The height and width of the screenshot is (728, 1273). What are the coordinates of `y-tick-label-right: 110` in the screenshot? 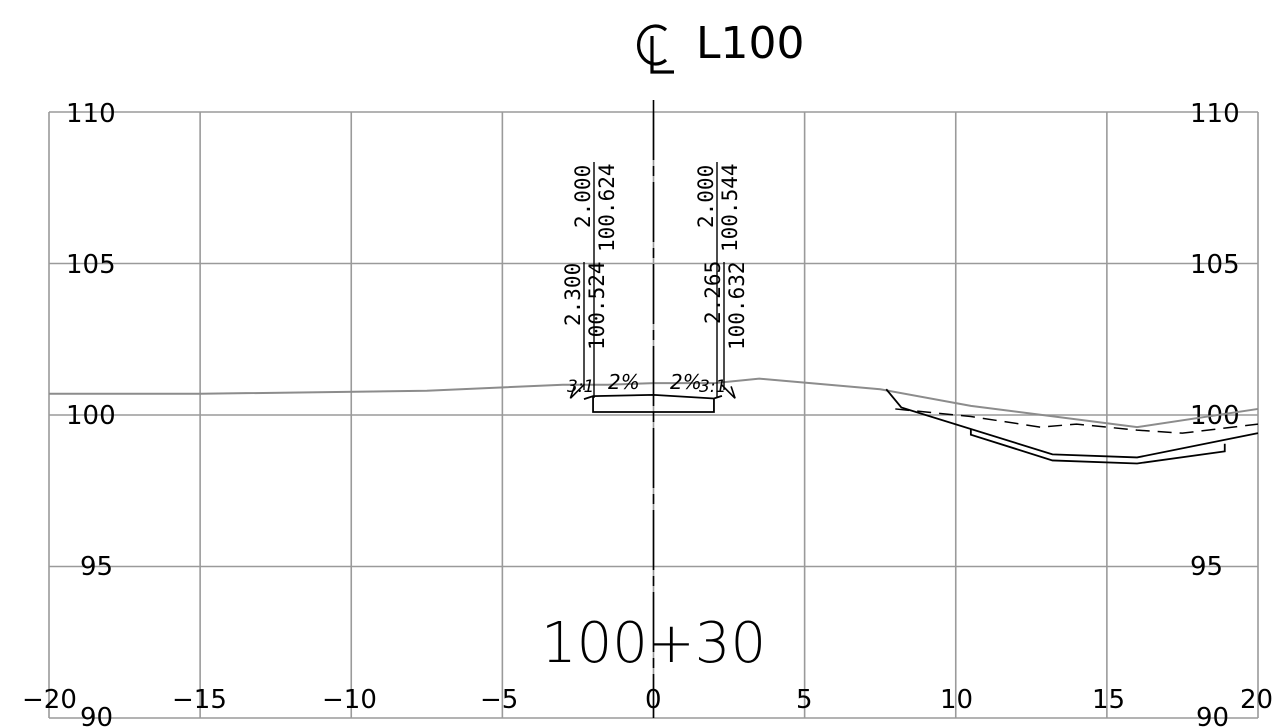 It's located at (1215, 114).